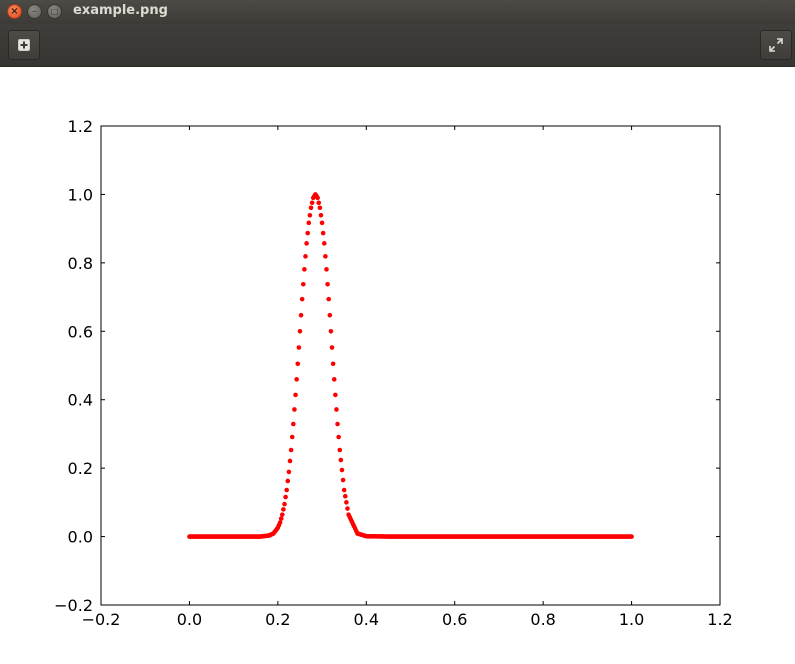 The width and height of the screenshot is (795, 664). I want to click on add-button, so click(24, 45).